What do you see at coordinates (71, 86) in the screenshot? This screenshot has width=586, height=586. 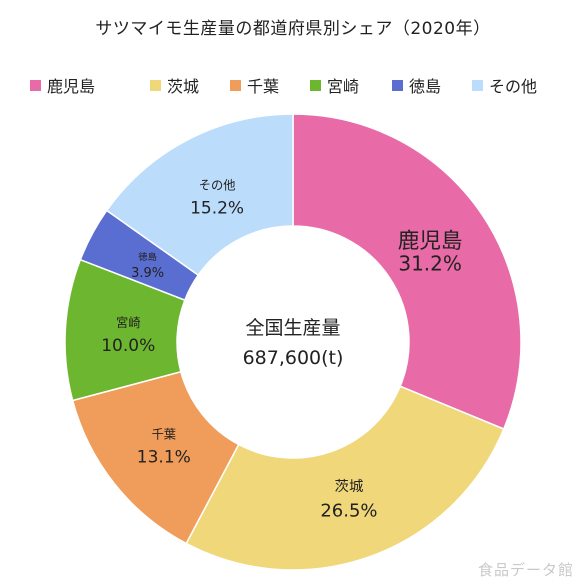 I see `legend-label: 鹿児島` at bounding box center [71, 86].